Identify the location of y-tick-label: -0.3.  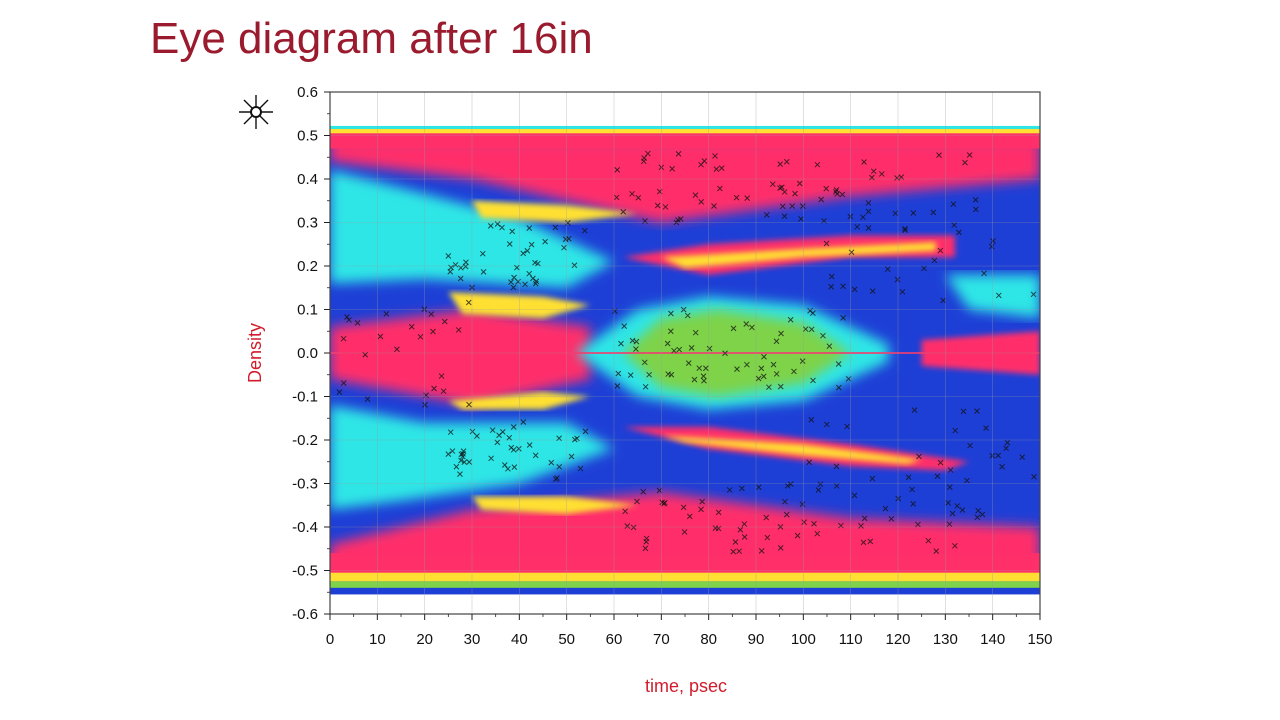
(305, 484).